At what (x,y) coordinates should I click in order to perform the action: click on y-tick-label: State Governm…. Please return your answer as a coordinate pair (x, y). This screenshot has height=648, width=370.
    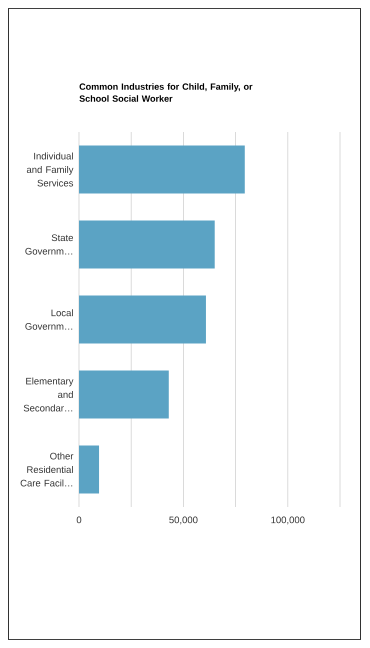
    Looking at the image, I should click on (49, 244).